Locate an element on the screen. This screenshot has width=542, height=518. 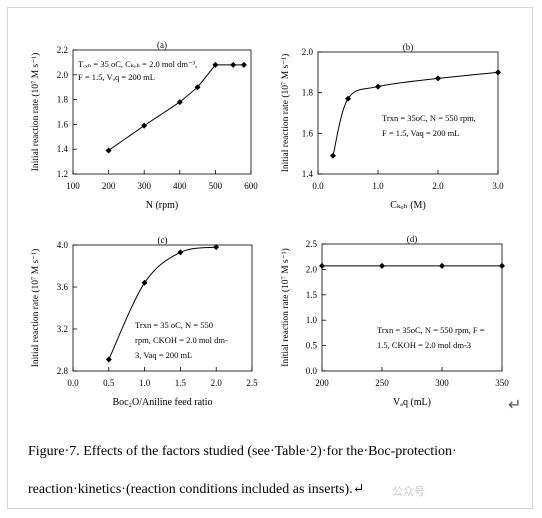
watermark: 公众号 is located at coordinates (408, 491).